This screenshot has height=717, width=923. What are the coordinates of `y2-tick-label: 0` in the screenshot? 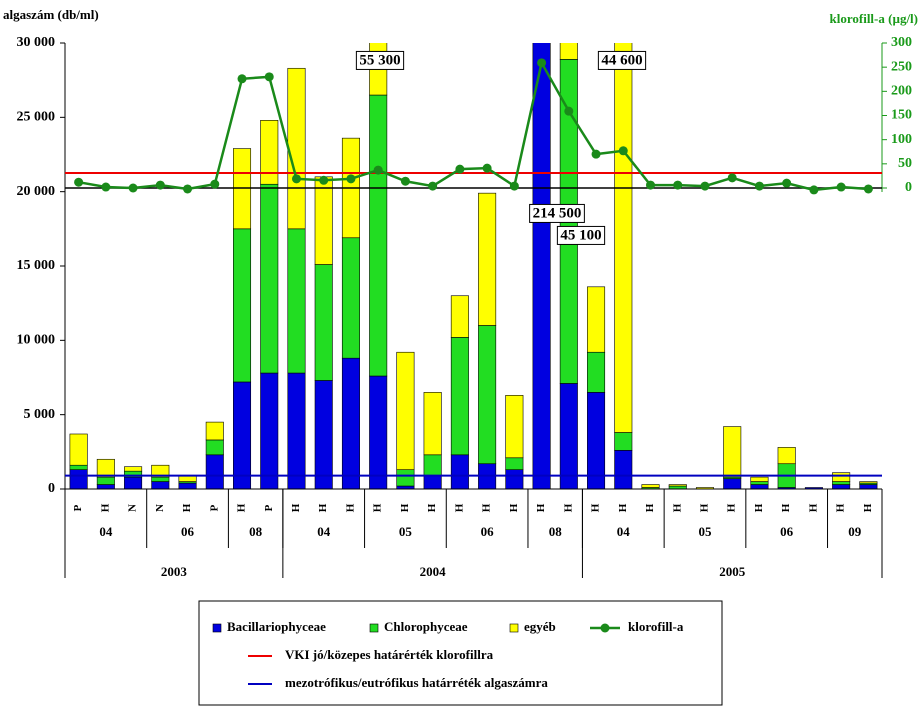 It's located at (908, 187).